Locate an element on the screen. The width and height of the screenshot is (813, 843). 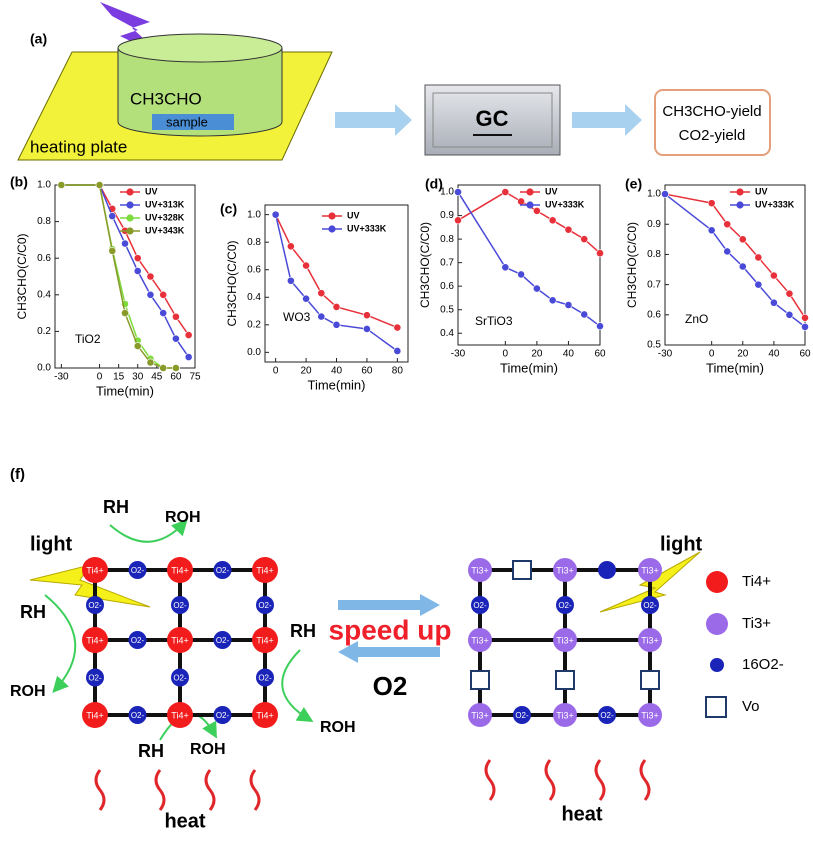
label: ROH is located at coordinates (28, 691).